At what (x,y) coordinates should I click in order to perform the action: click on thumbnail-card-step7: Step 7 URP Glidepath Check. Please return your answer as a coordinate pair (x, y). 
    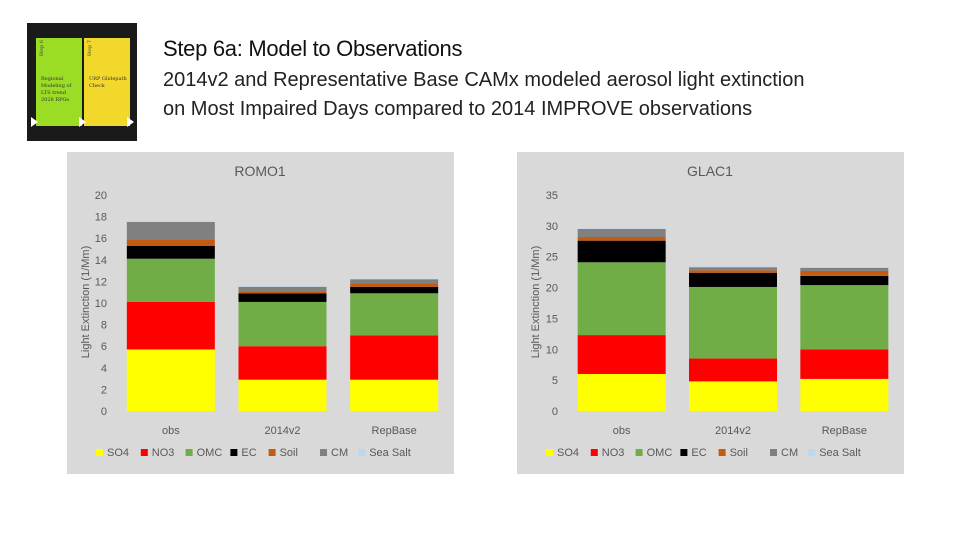
    Looking at the image, I should click on (107, 82).